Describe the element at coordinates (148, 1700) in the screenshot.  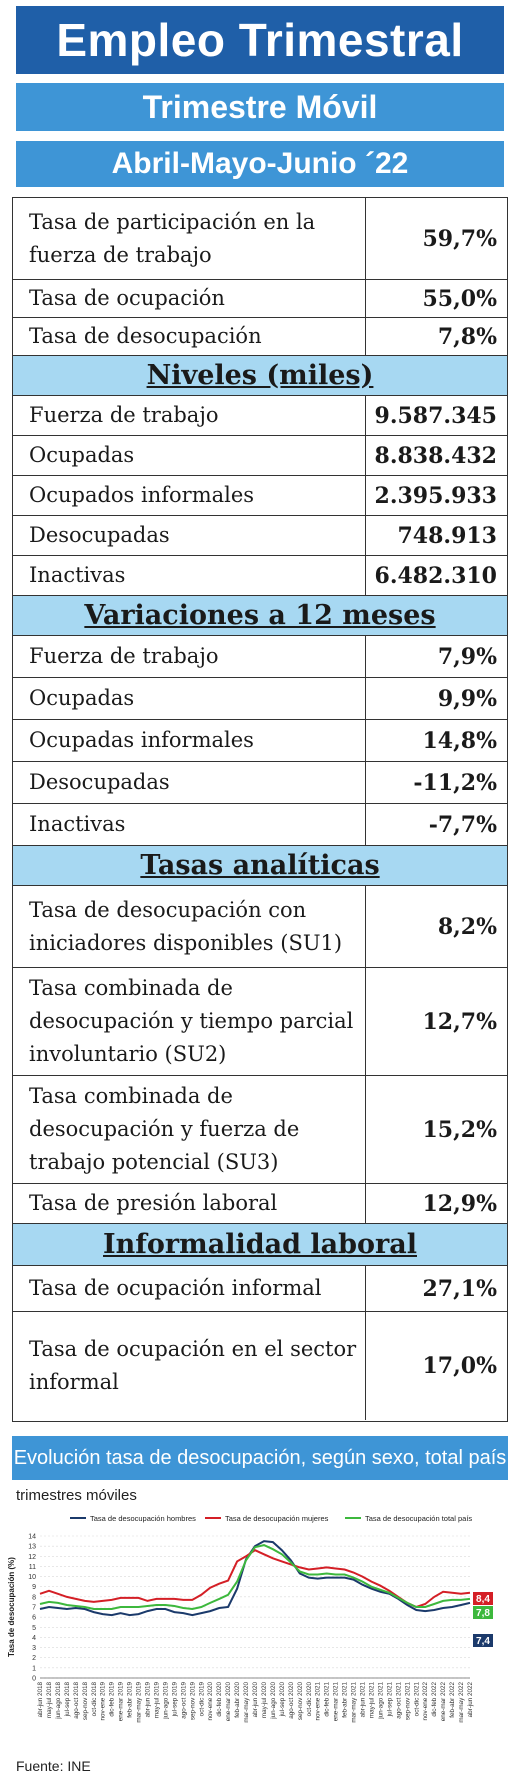
I see `x-tick-label: abr-jun 2019` at that location.